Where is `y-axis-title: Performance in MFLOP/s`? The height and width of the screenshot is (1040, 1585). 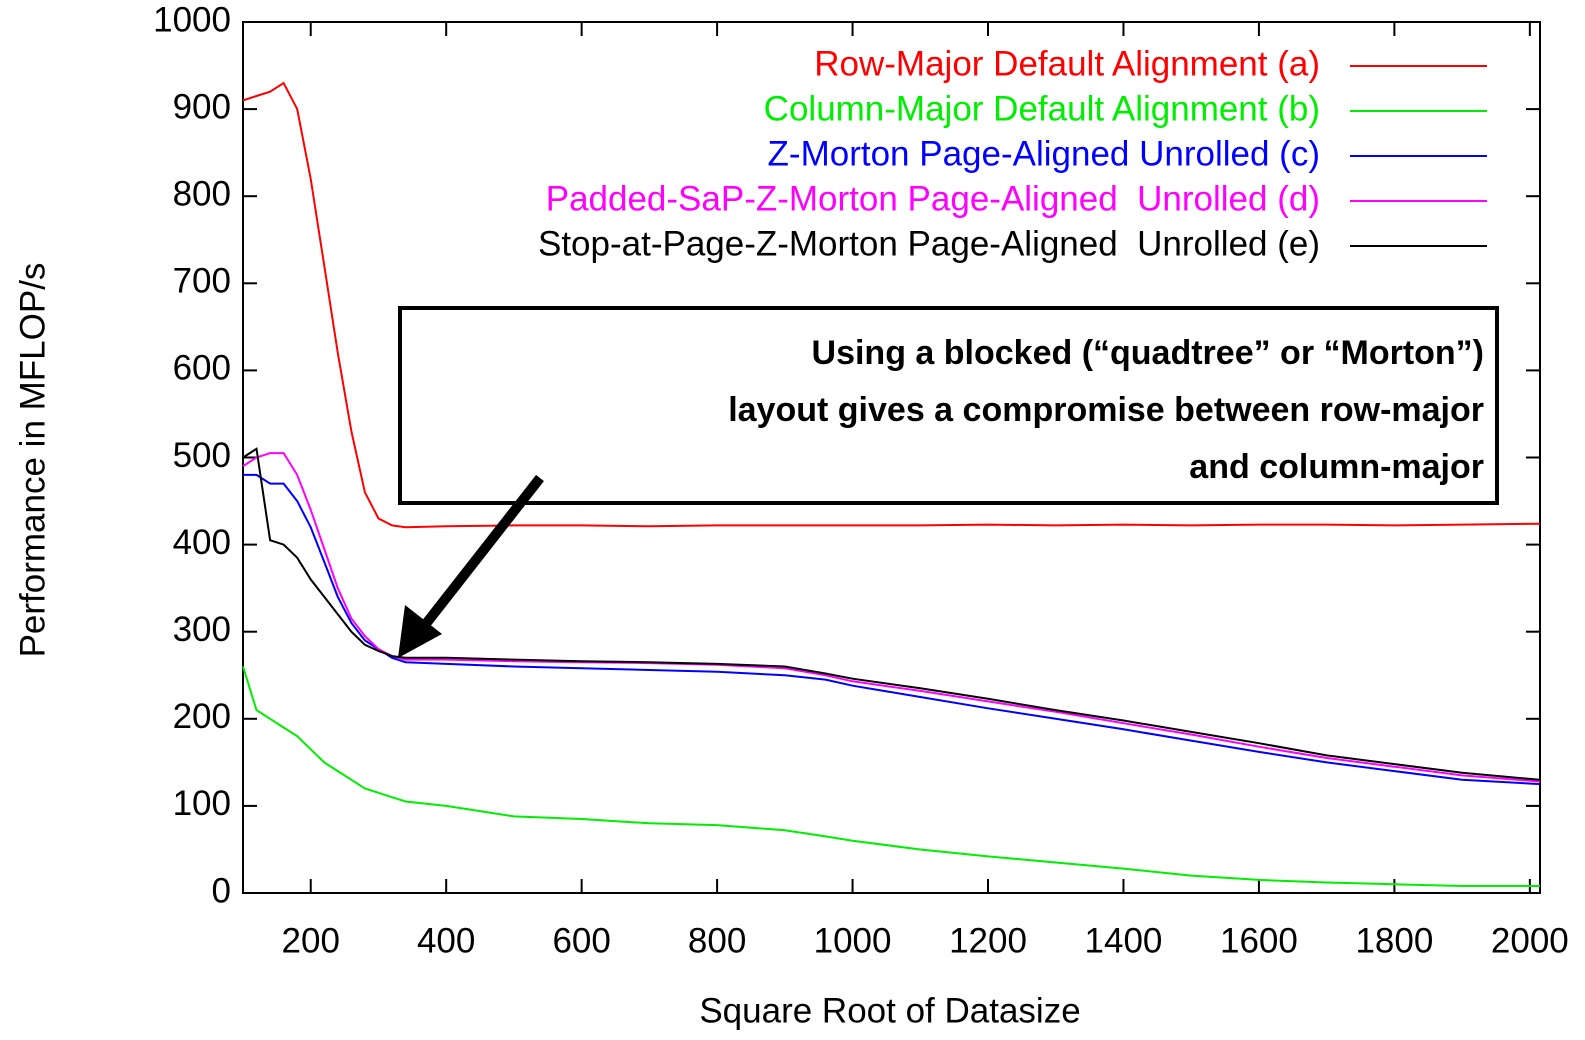
y-axis-title: Performance in MFLOP/s is located at coordinates (32, 460).